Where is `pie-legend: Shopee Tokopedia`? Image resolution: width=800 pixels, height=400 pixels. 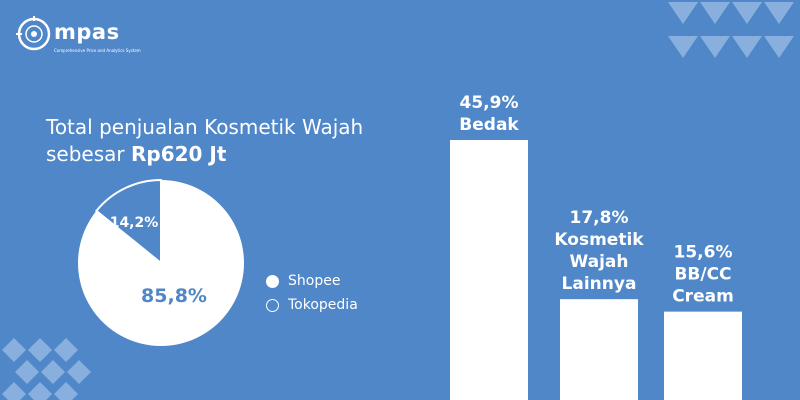
pie-legend: Shopee Tokopedia is located at coordinates (312, 294).